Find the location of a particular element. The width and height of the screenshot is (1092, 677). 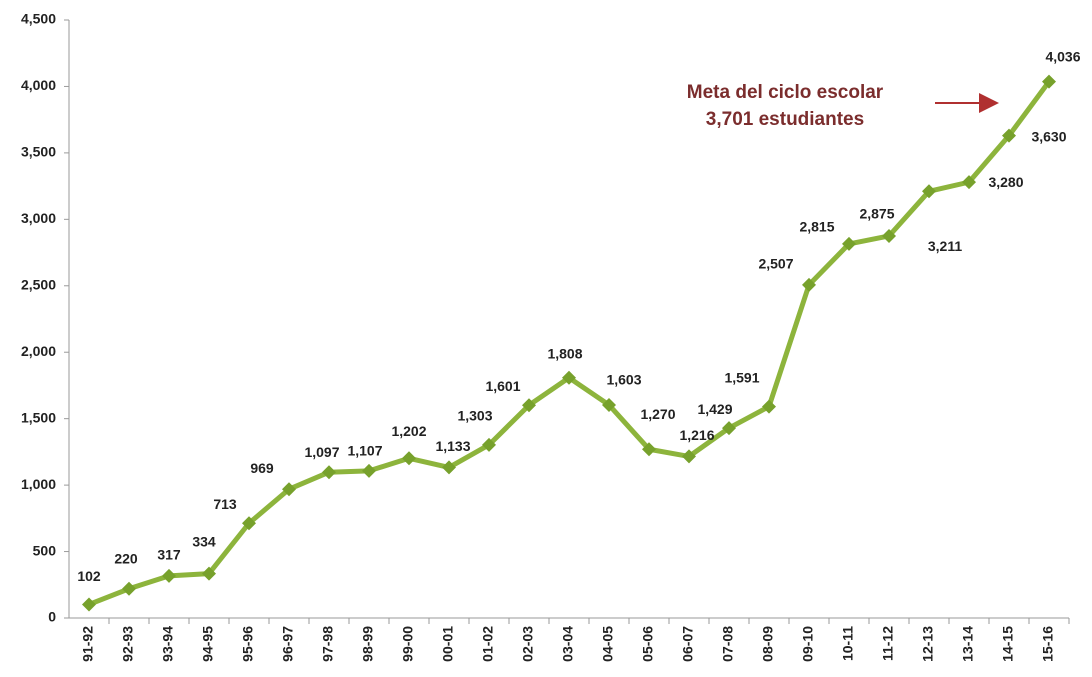

x-tick-label: 05-06 is located at coordinates (648, 644).